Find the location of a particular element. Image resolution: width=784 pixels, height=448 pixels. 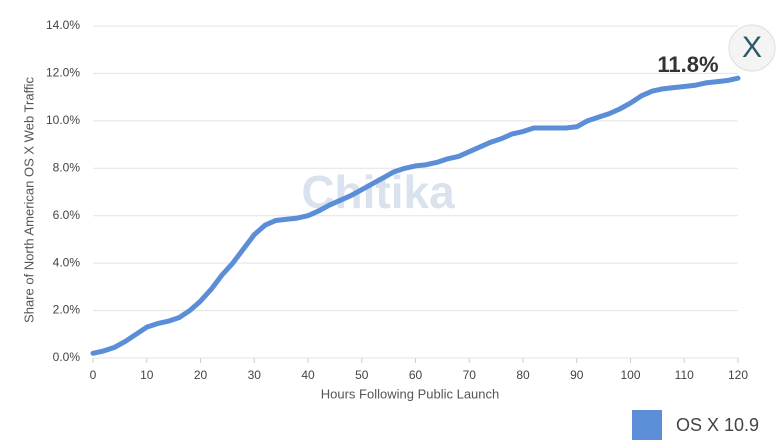

y-tick-label: 6.0% is located at coordinates (67, 215).